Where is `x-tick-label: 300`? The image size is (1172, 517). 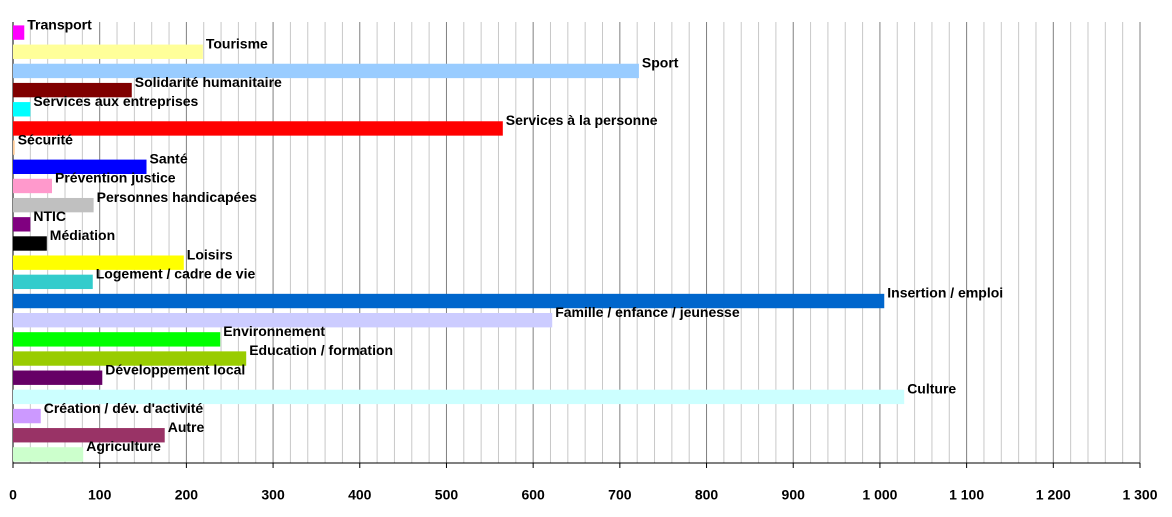 x-tick-label: 300 is located at coordinates (273, 495).